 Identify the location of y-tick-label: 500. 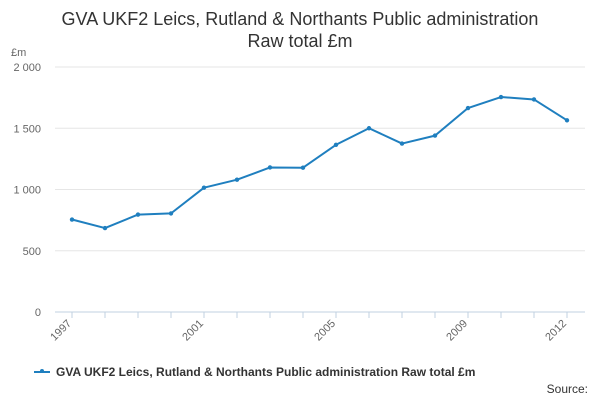
(32, 252).